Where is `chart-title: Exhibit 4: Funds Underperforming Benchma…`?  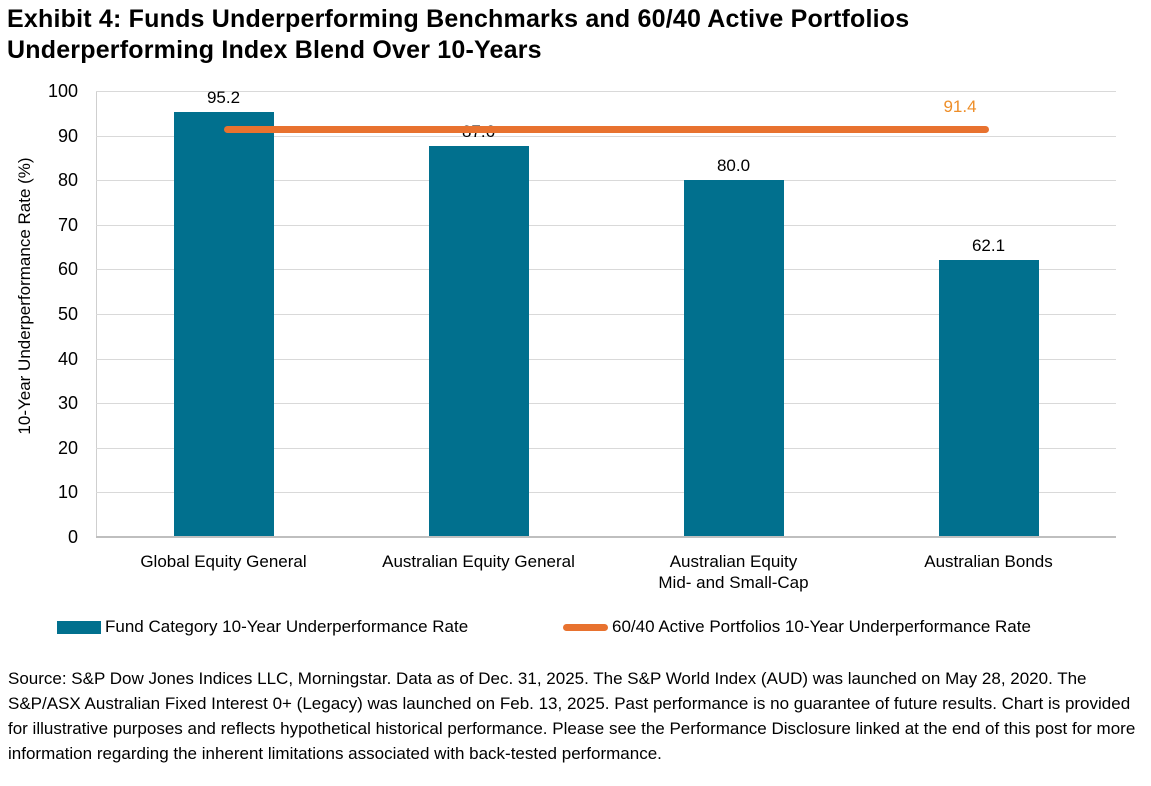
chart-title: Exhibit 4: Funds Underperforming Benchma… is located at coordinates (458, 34).